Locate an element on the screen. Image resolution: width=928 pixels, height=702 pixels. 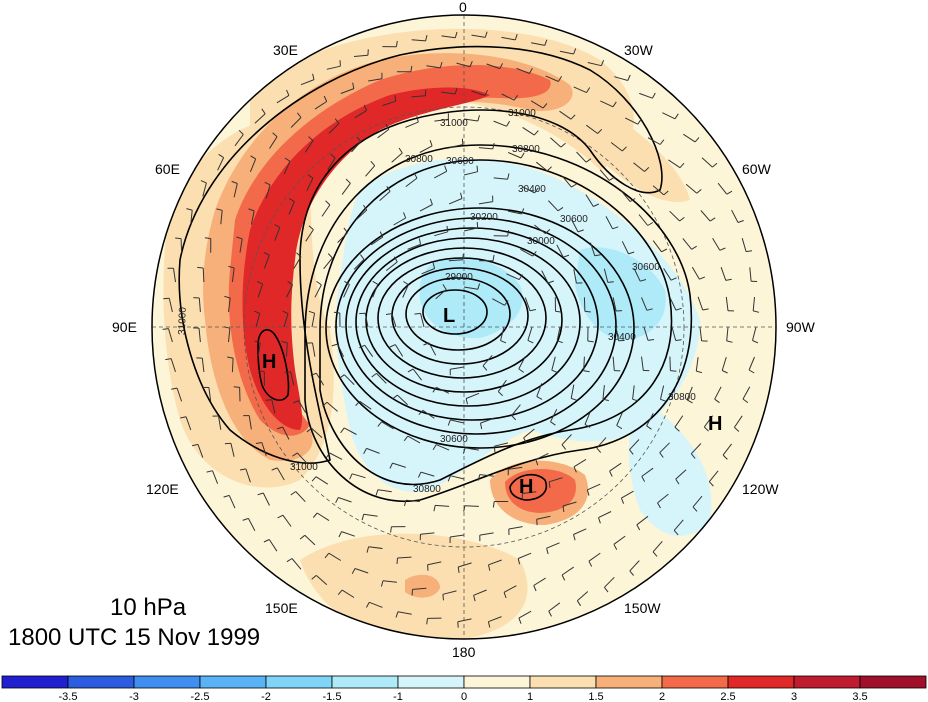
lon-label-120e: 120E is located at coordinates (162, 489).